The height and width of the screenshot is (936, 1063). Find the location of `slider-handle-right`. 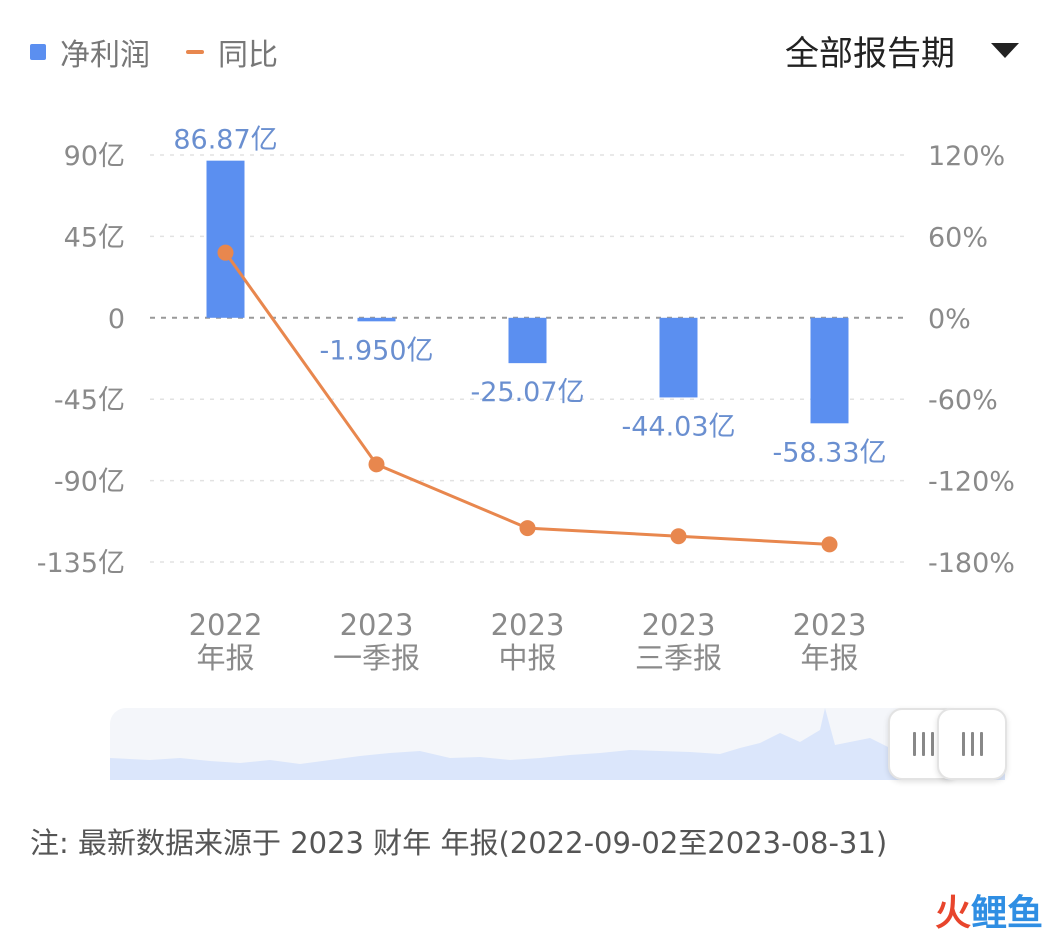

slider-handle-right is located at coordinates (972, 744).